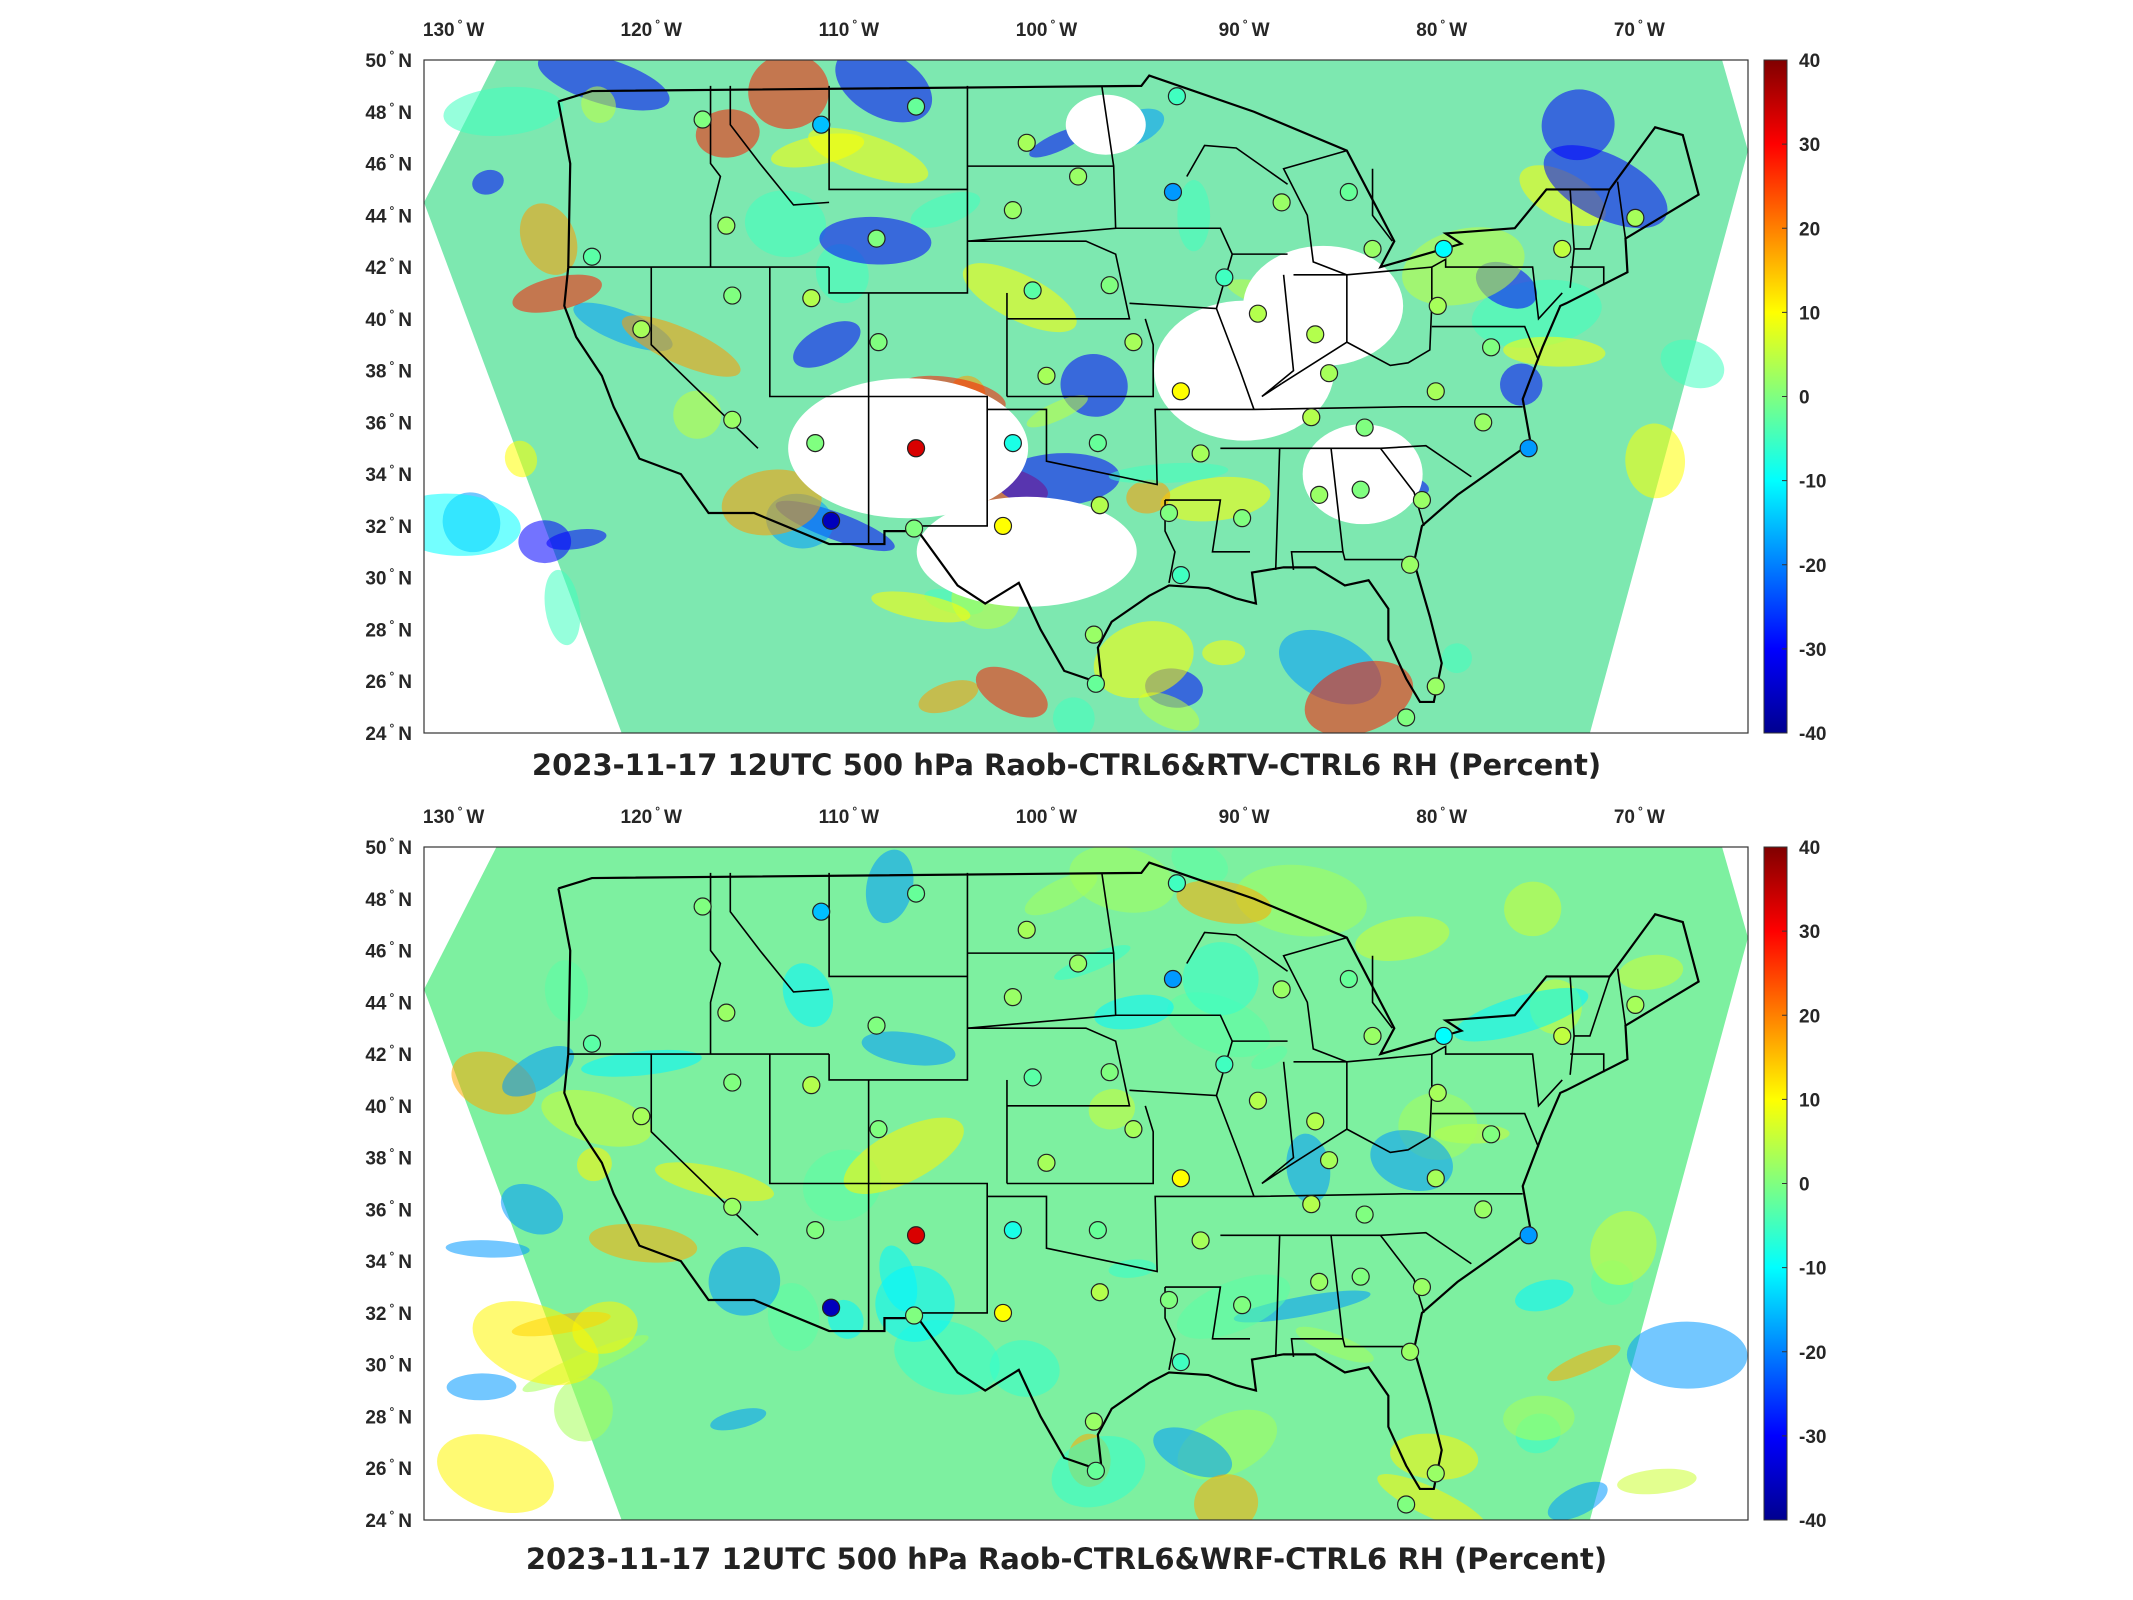 The image size is (2133, 1600). I want to click on lat-tick-label: 34 ° N, so click(388, 1261).